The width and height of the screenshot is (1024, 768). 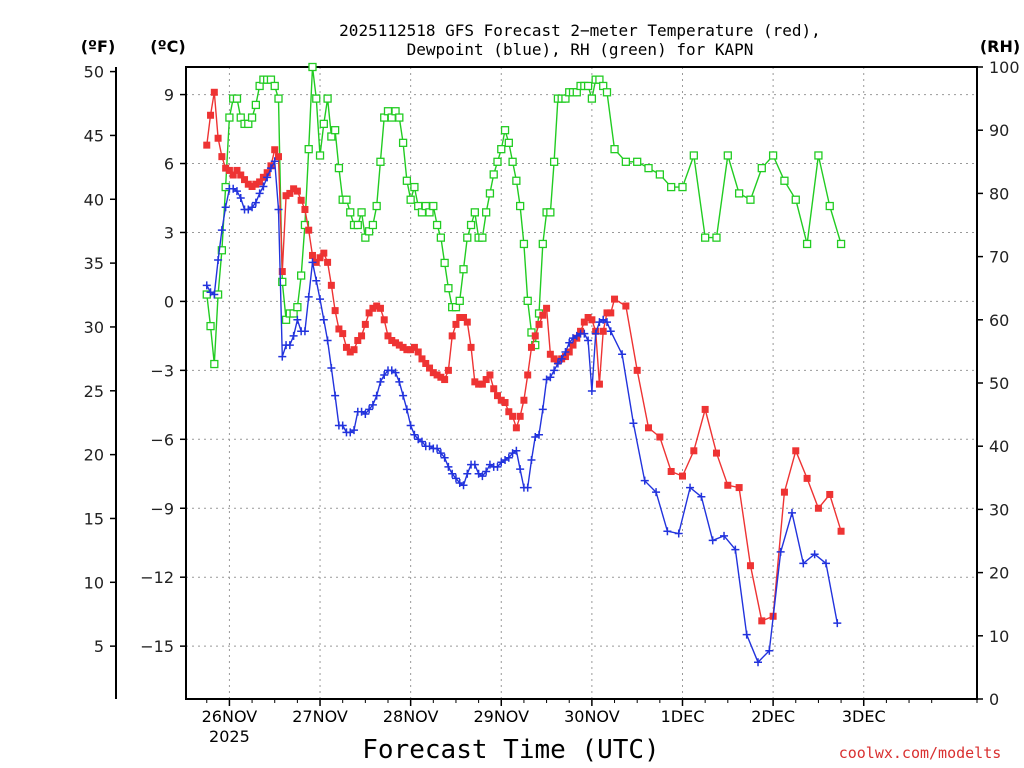 I want to click on time-tick-year: 2025, so click(x=229, y=736).